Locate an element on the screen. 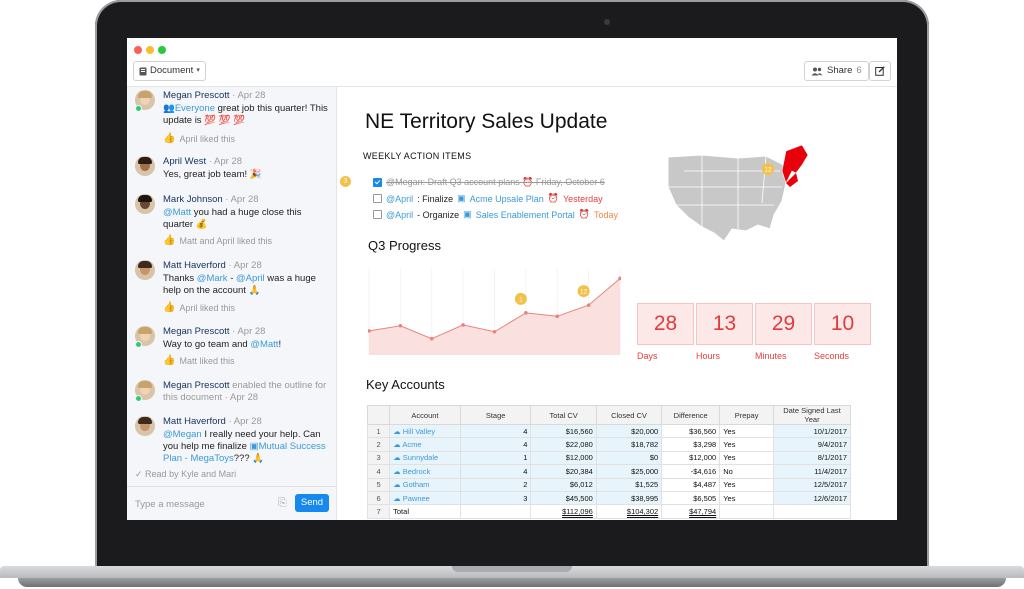 The image size is (1024, 589). account-name: Acme is located at coordinates (412, 445).